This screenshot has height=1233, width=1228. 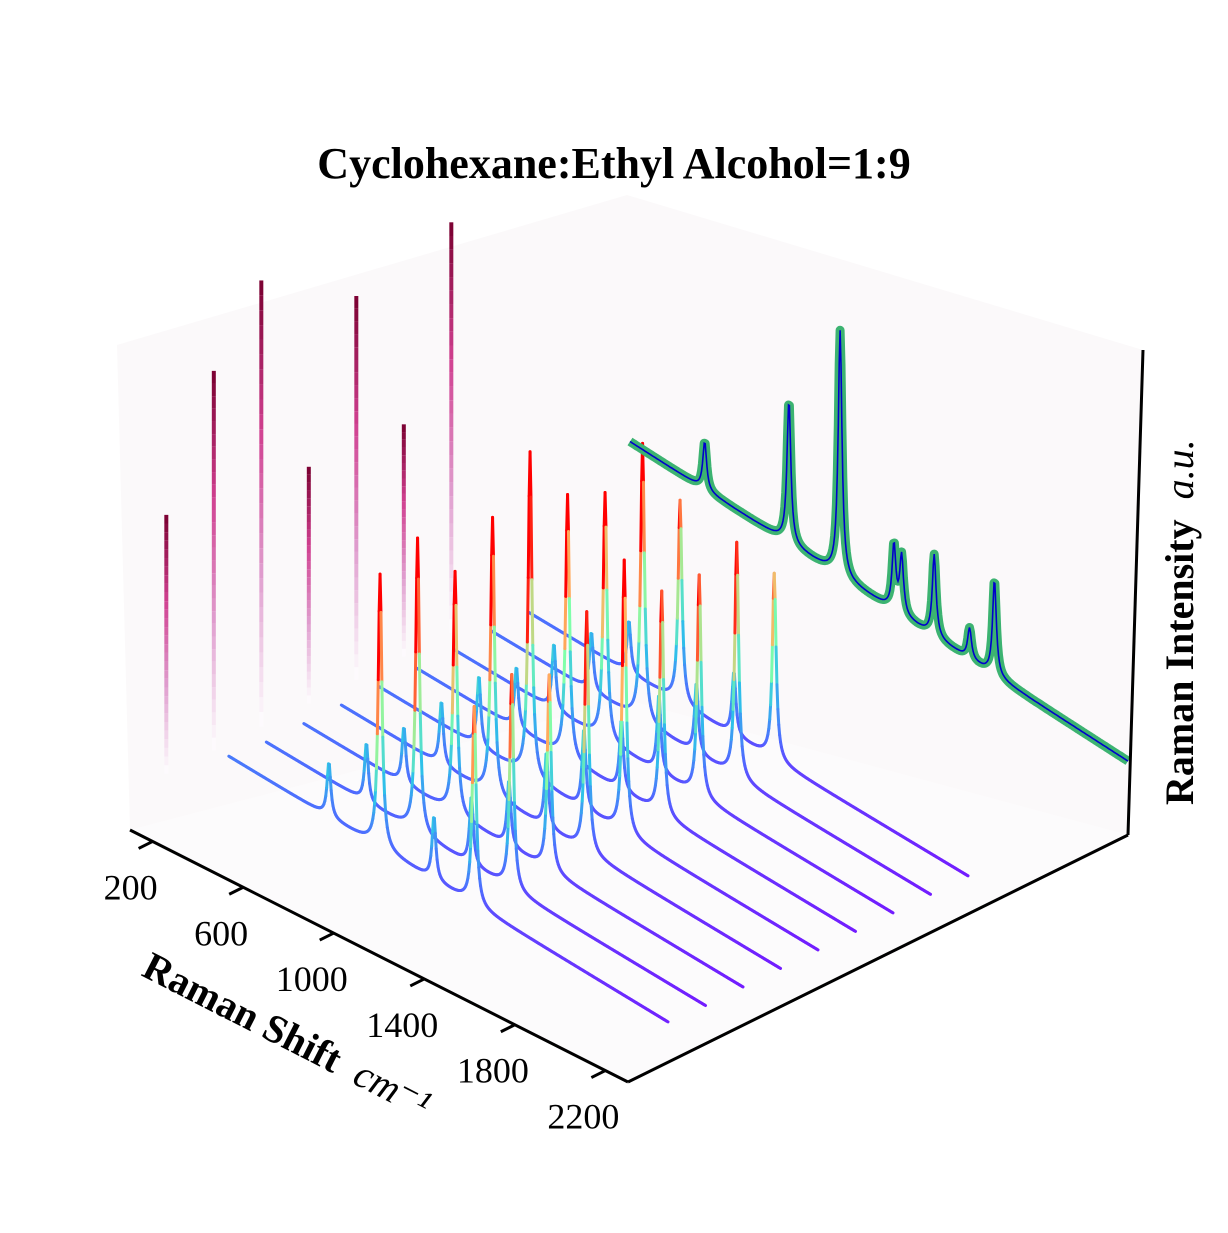 What do you see at coordinates (583, 1117) in the screenshot?
I see `x-tick-label: 2200` at bounding box center [583, 1117].